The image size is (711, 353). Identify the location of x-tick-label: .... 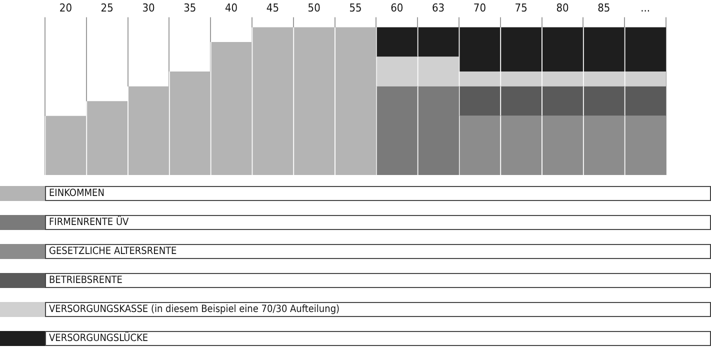
(645, 7).